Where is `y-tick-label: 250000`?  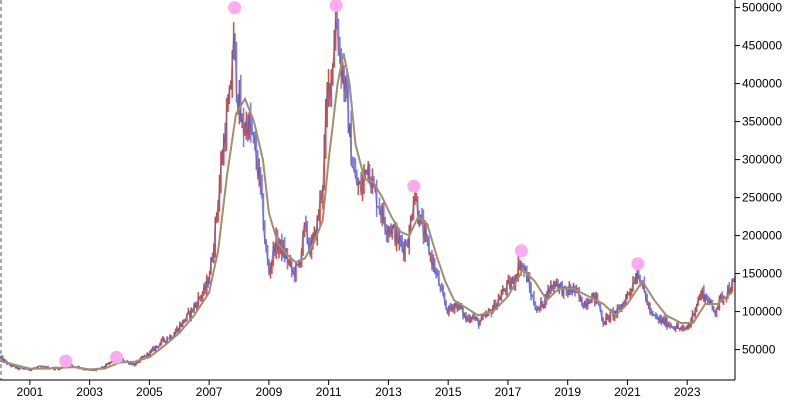 y-tick-label: 250000 is located at coordinates (762, 198).